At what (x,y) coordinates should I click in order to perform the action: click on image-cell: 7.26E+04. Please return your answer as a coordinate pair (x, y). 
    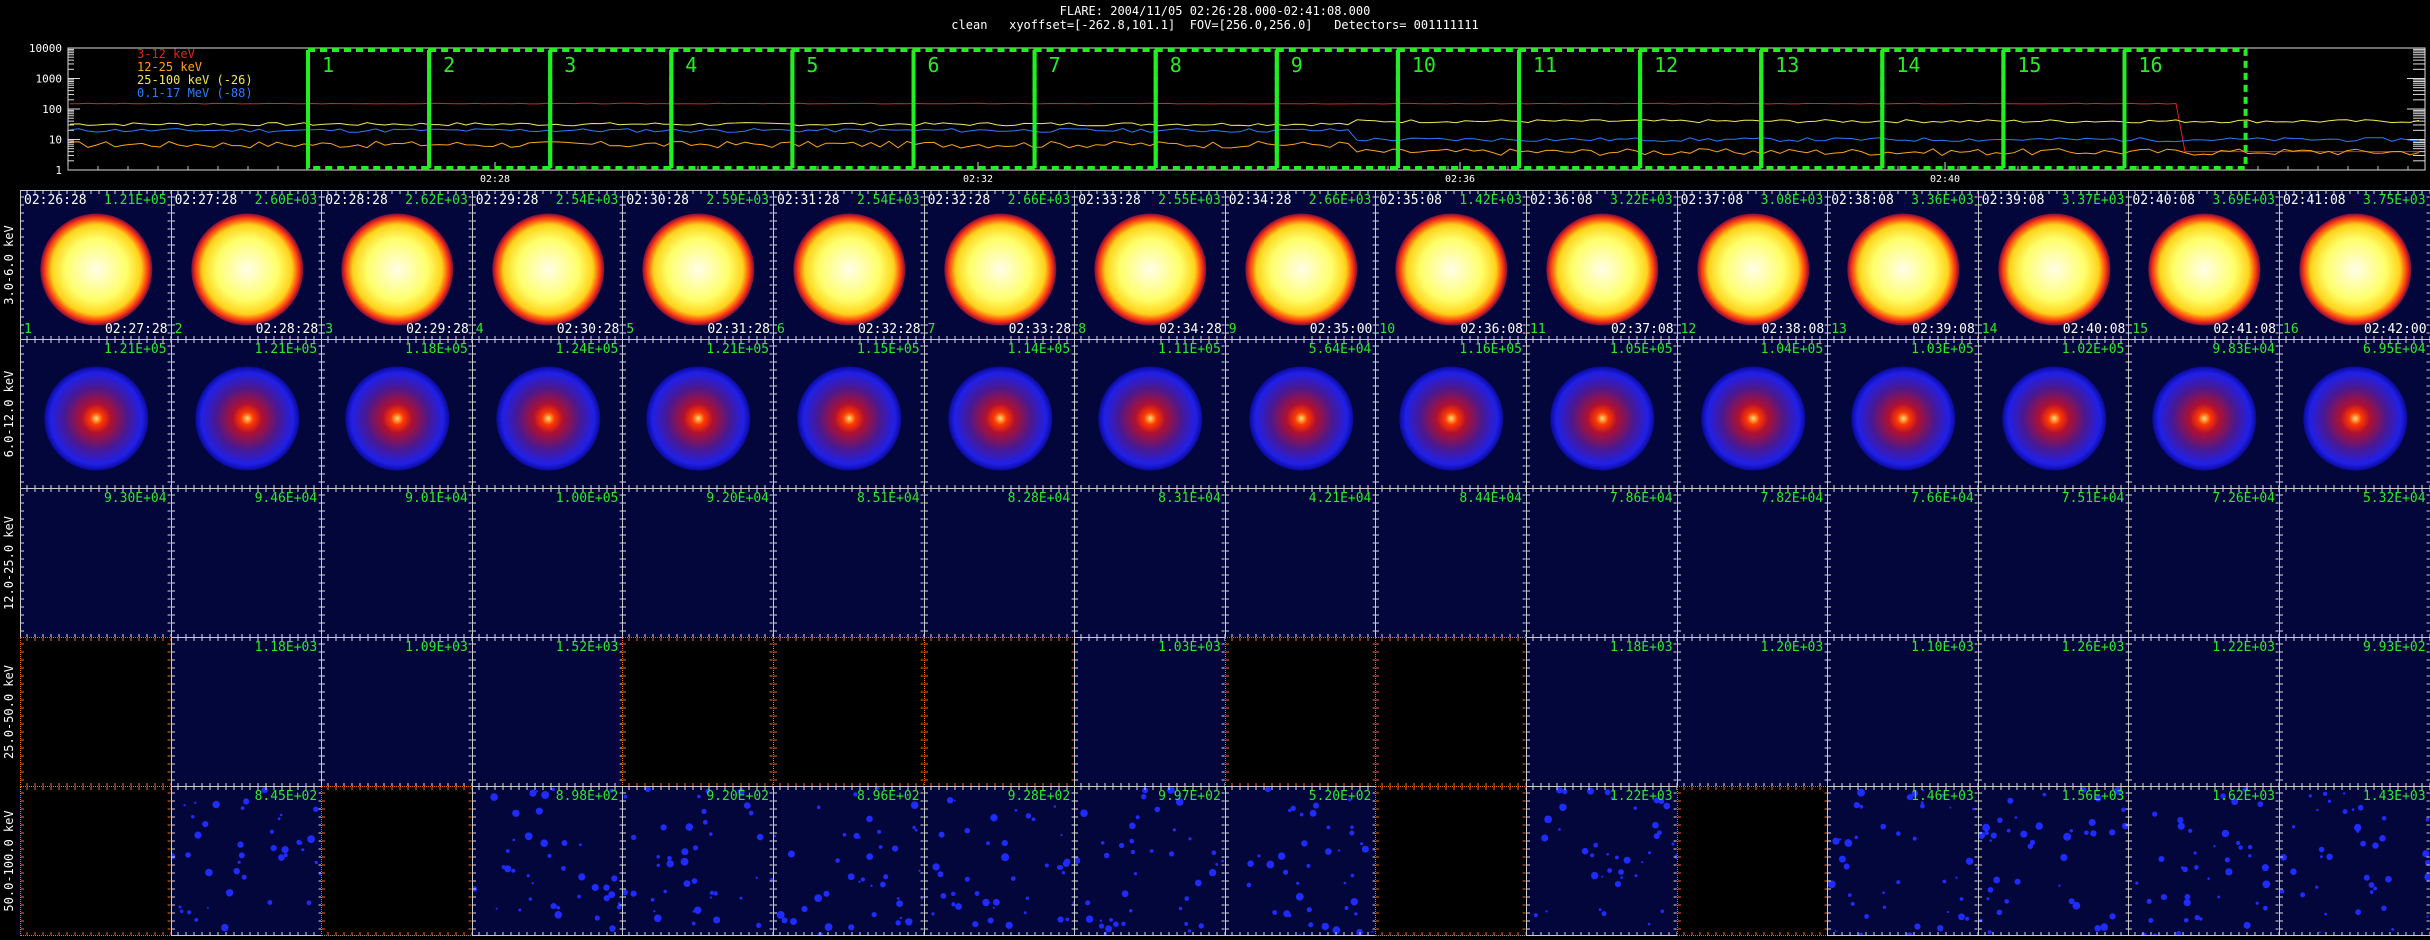
    Looking at the image, I should click on (2204, 563).